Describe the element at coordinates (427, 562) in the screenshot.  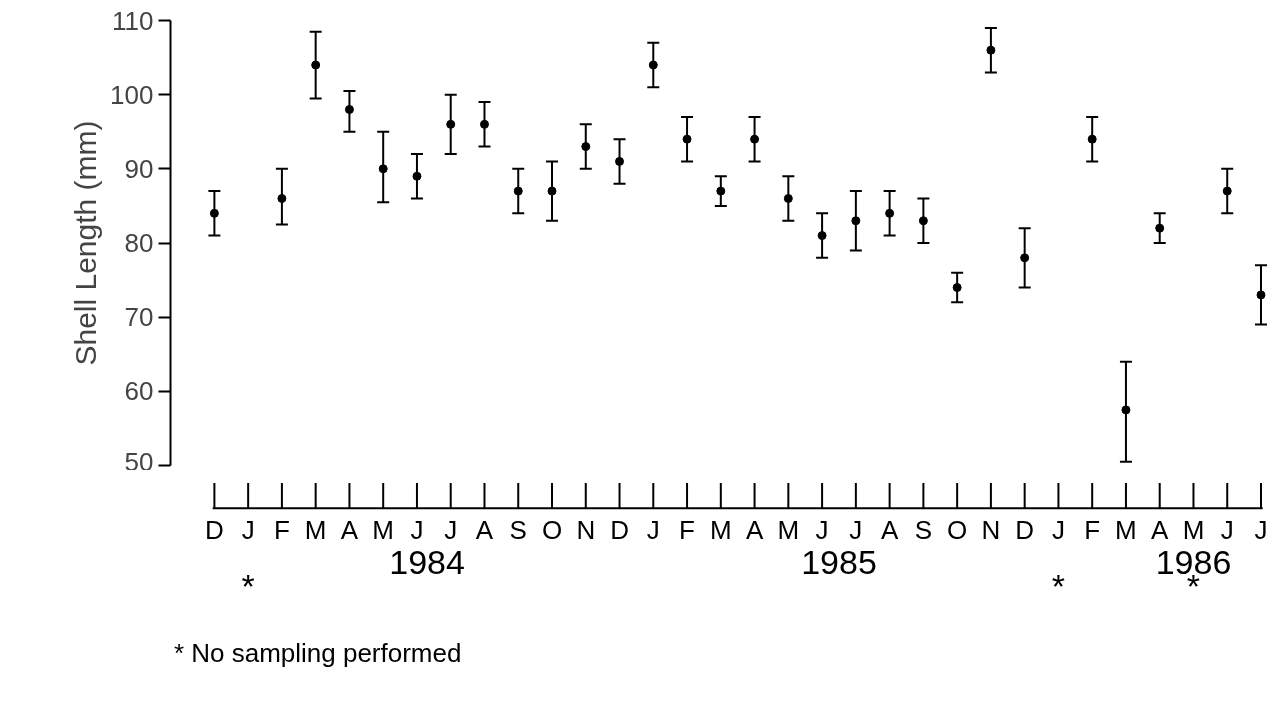
I see `text: 1984` at that location.